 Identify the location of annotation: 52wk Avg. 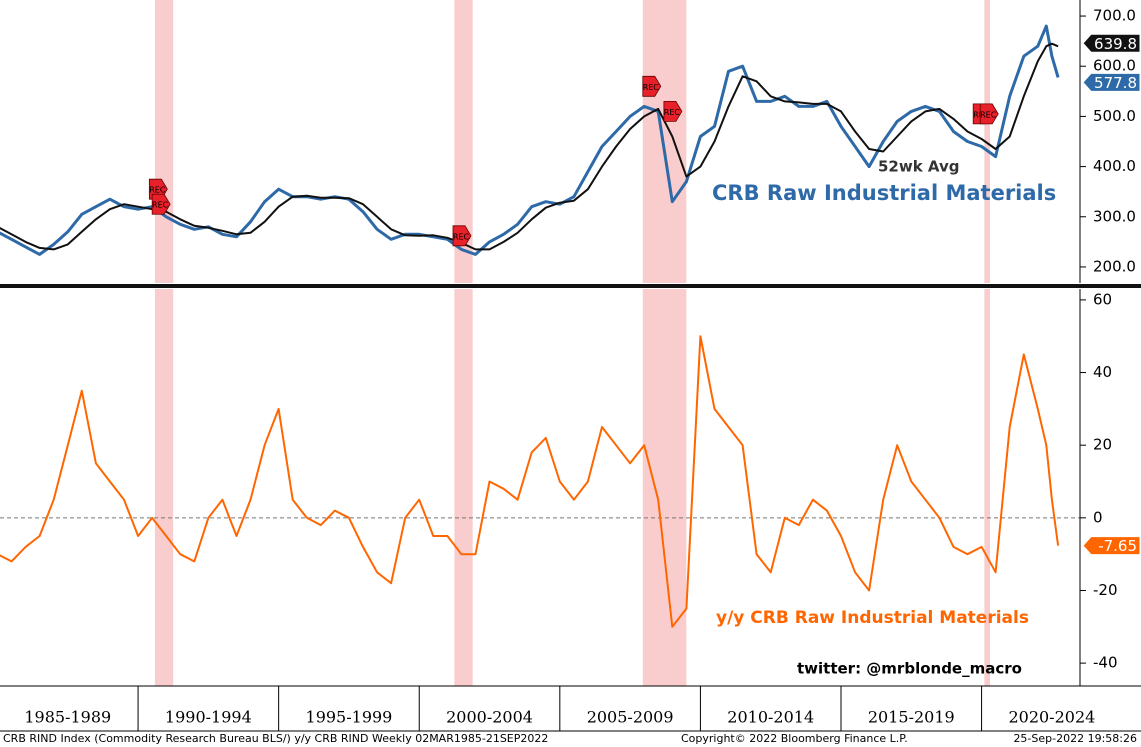
(919, 167).